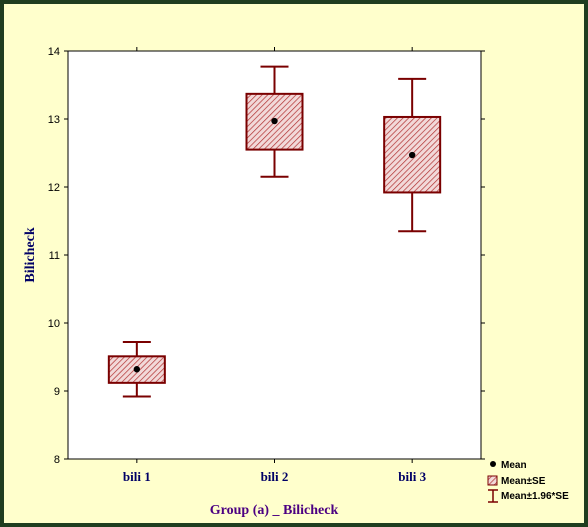  I want to click on x-axis-label: Group (a) _ Bilicheck, so click(274, 510).